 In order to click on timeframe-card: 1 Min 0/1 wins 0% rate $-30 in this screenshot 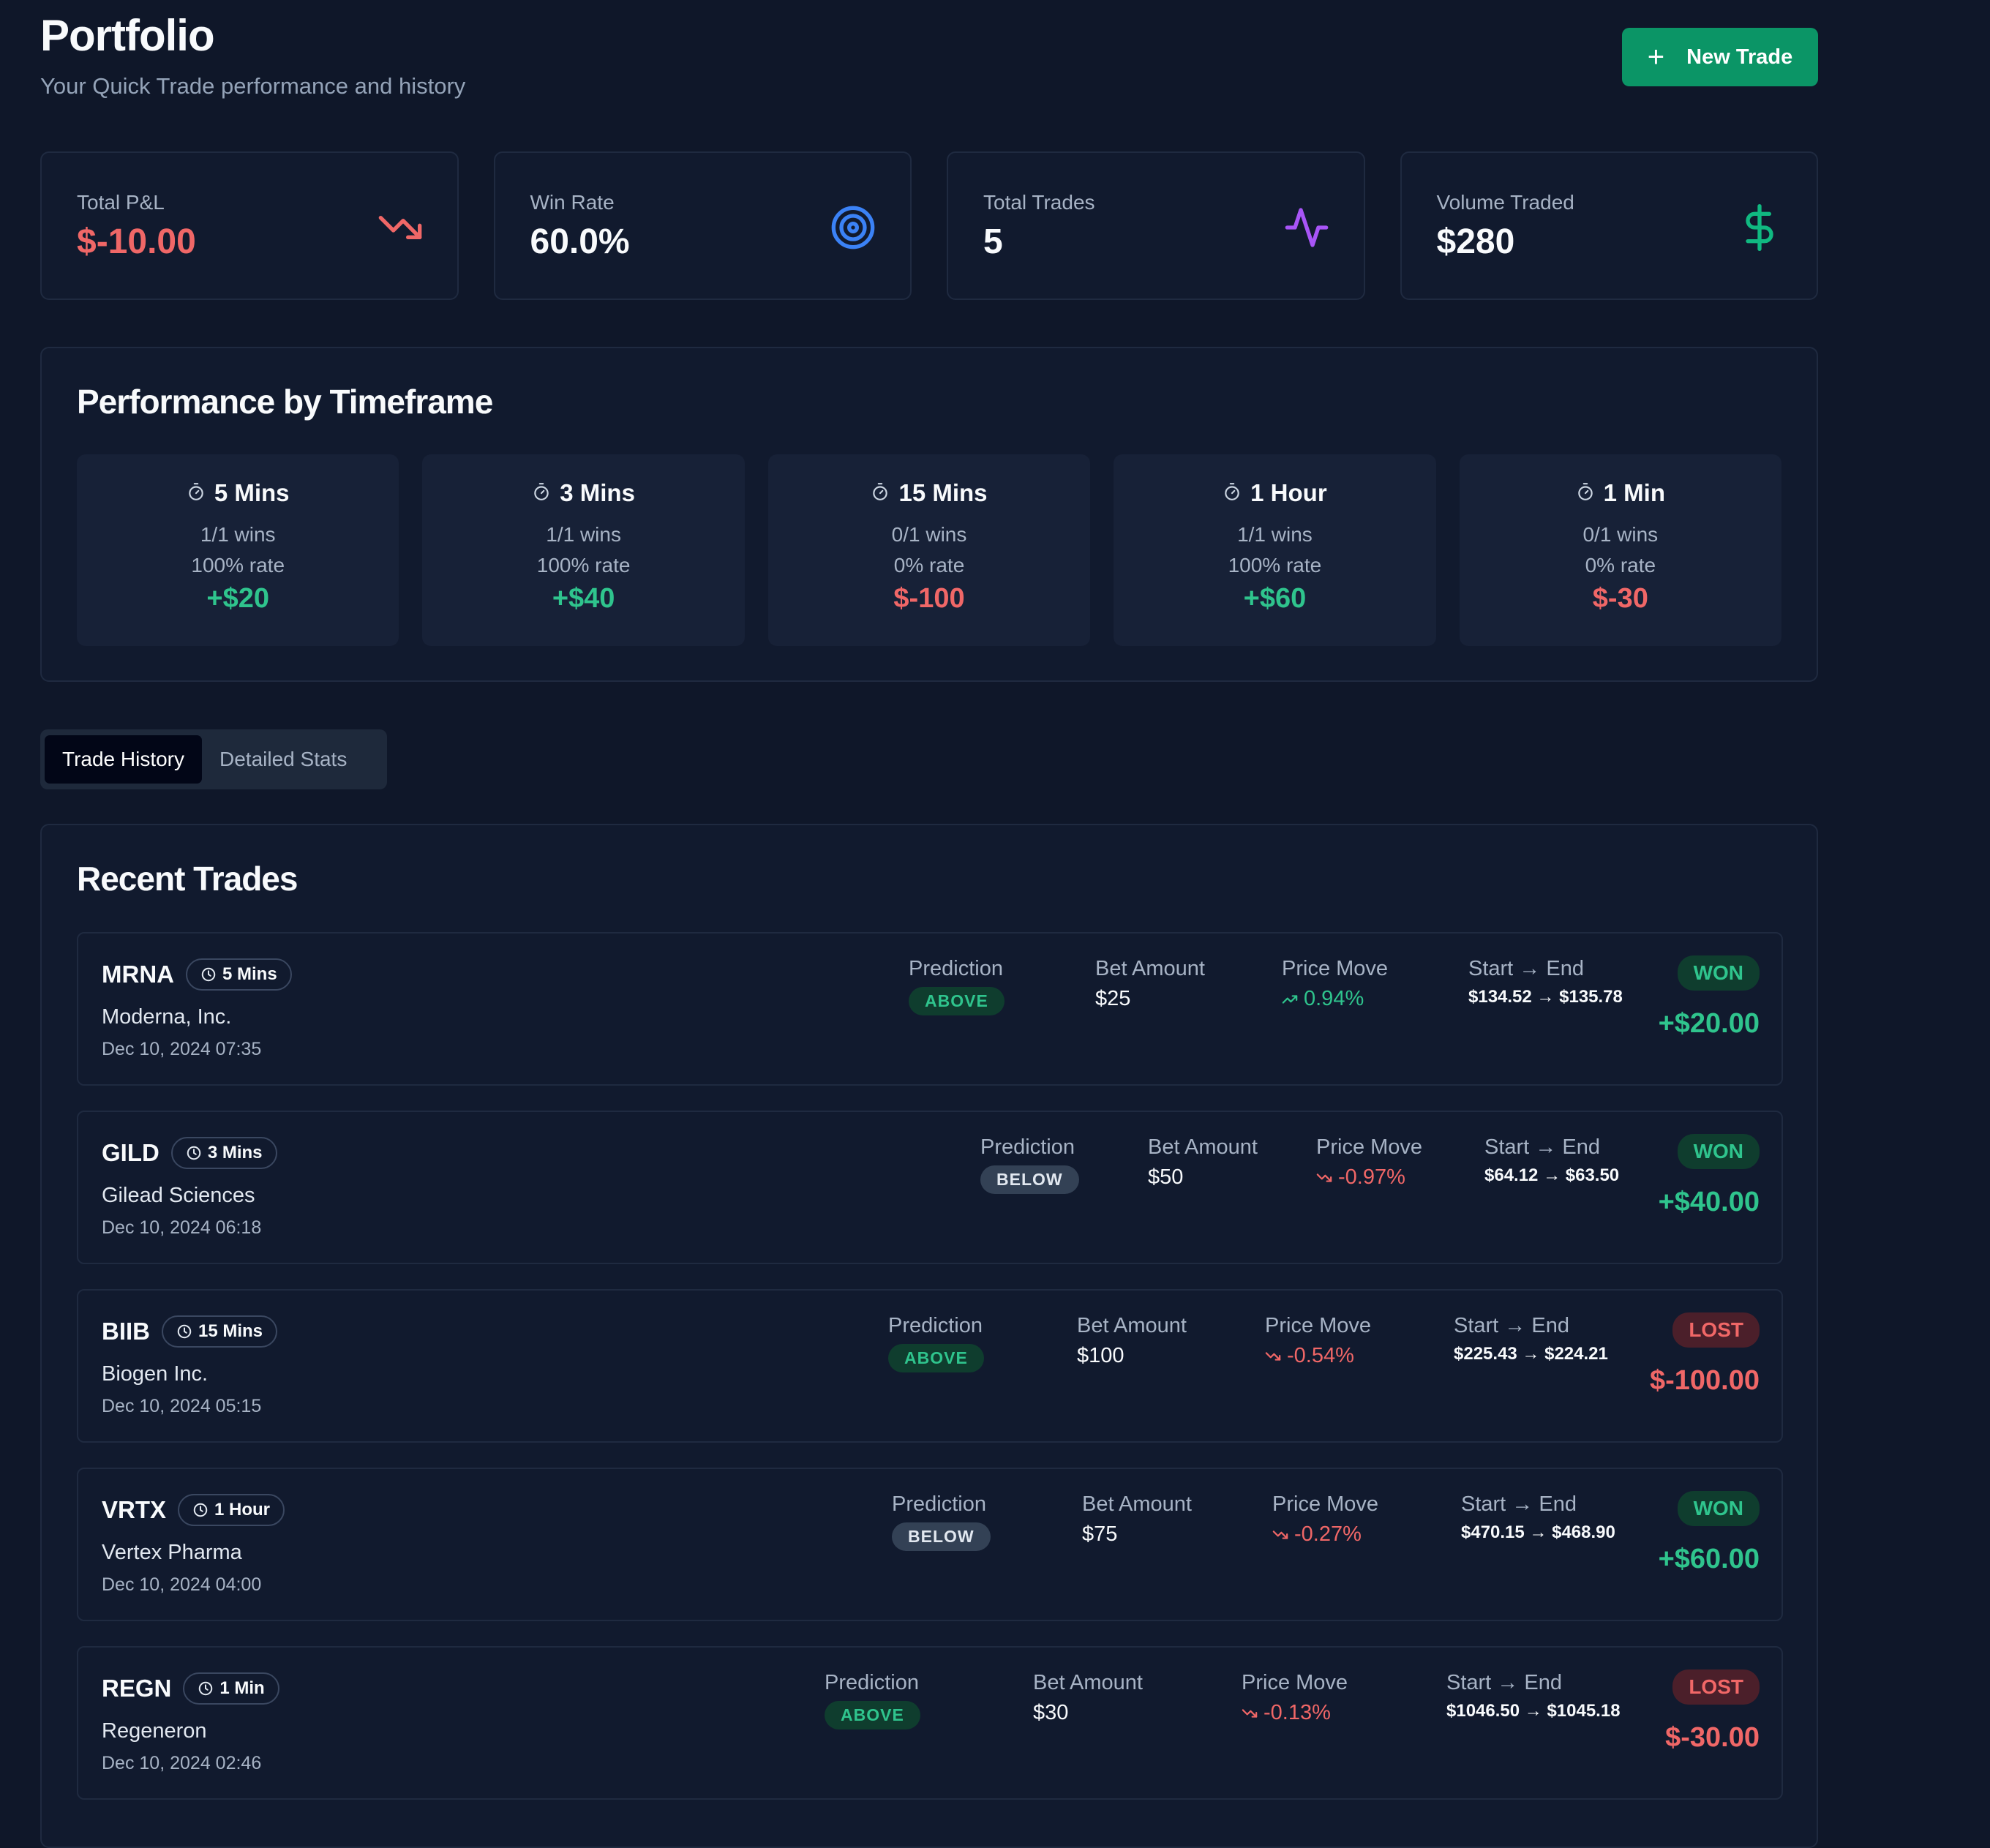, I will do `click(1620, 550)`.